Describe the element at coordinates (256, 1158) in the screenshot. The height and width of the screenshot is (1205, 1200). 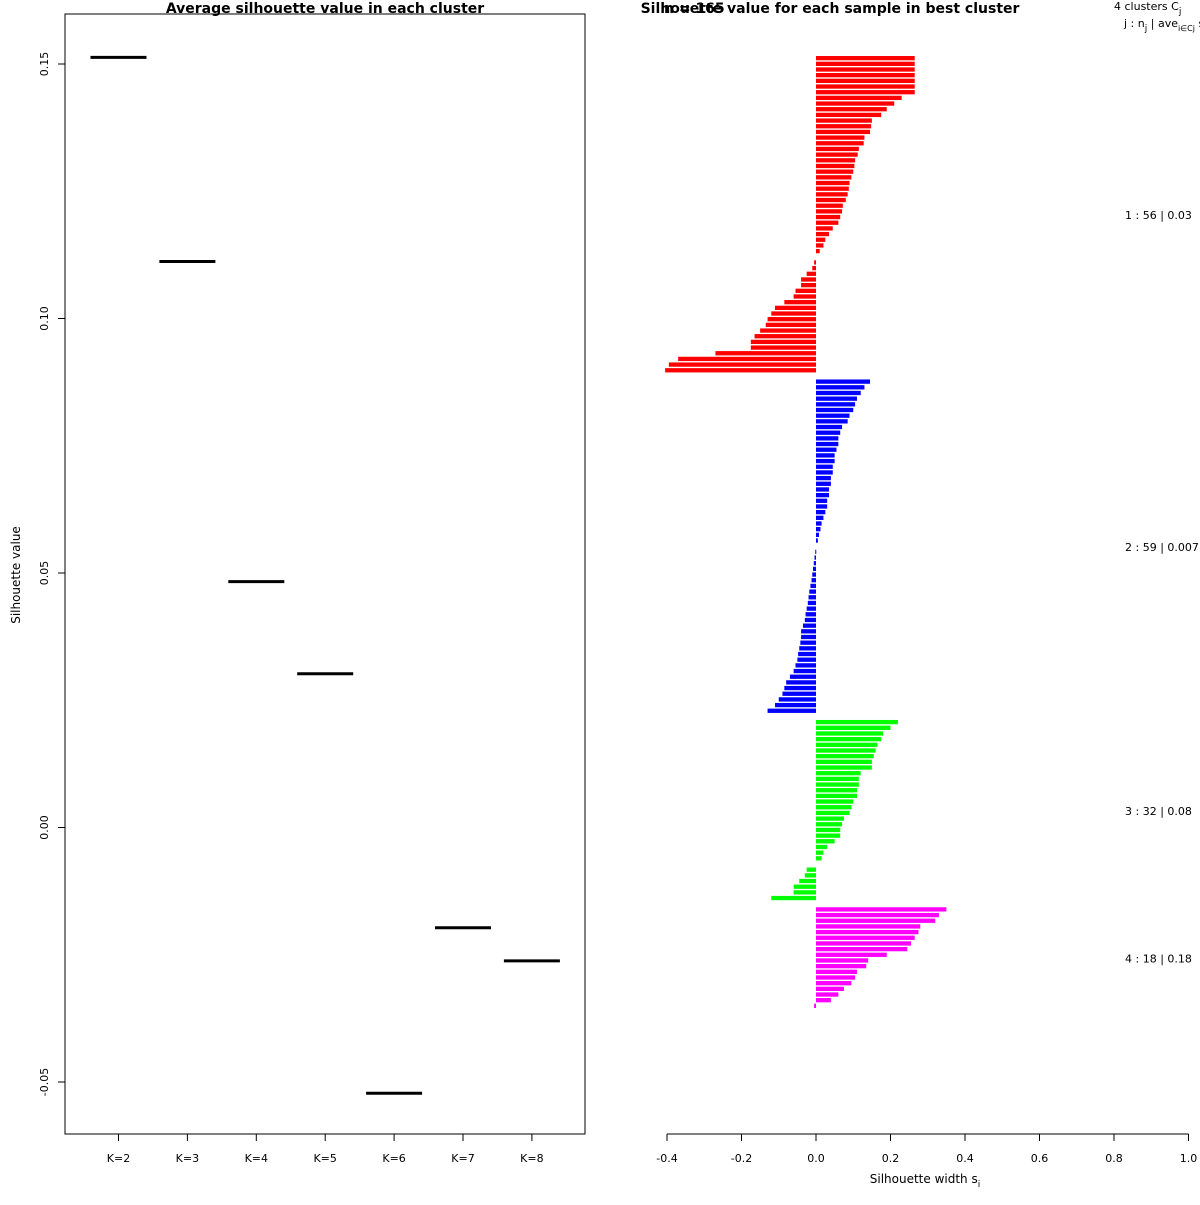
I see `left-x-tick-label: K=4` at that location.